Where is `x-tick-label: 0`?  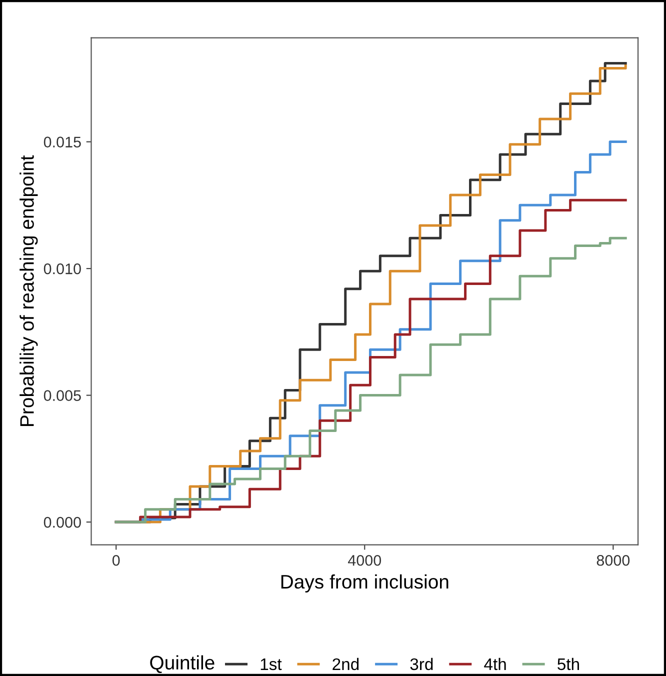
x-tick-label: 0 is located at coordinates (116, 560).